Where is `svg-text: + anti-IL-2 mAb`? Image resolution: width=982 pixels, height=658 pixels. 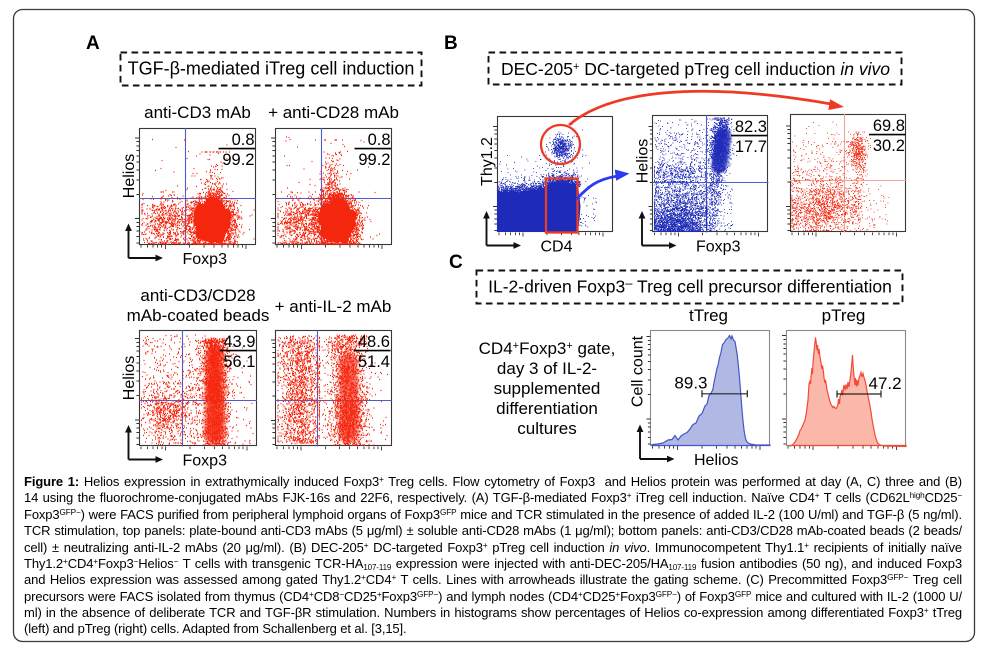
svg-text: + anti-IL-2 mAb is located at coordinates (333, 306).